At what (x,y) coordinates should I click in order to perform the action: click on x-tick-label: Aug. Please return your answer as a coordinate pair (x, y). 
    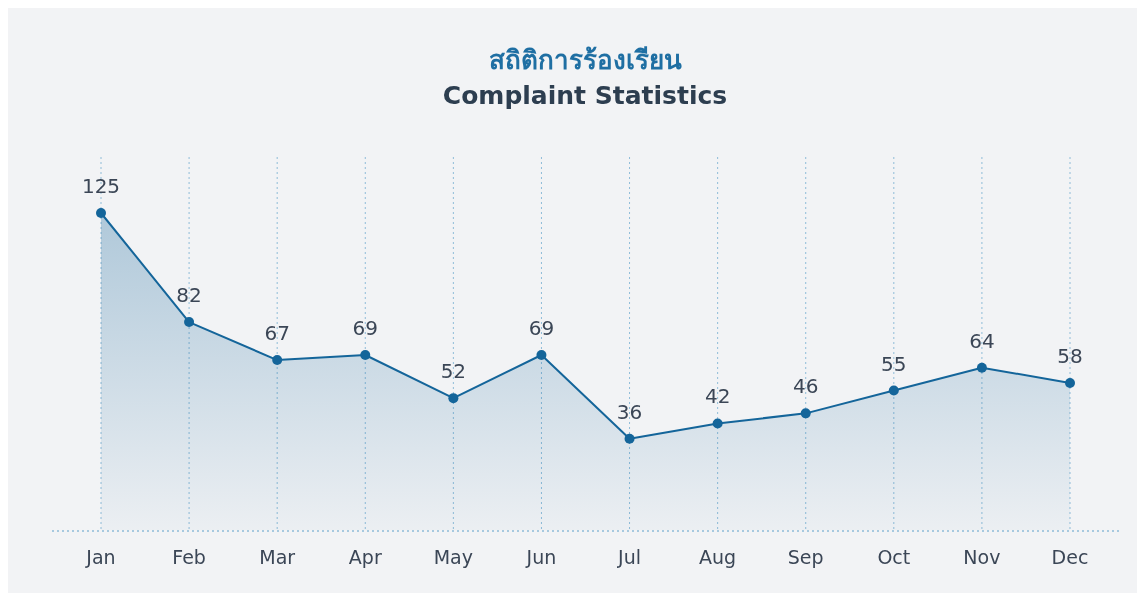
    Looking at the image, I should click on (718, 557).